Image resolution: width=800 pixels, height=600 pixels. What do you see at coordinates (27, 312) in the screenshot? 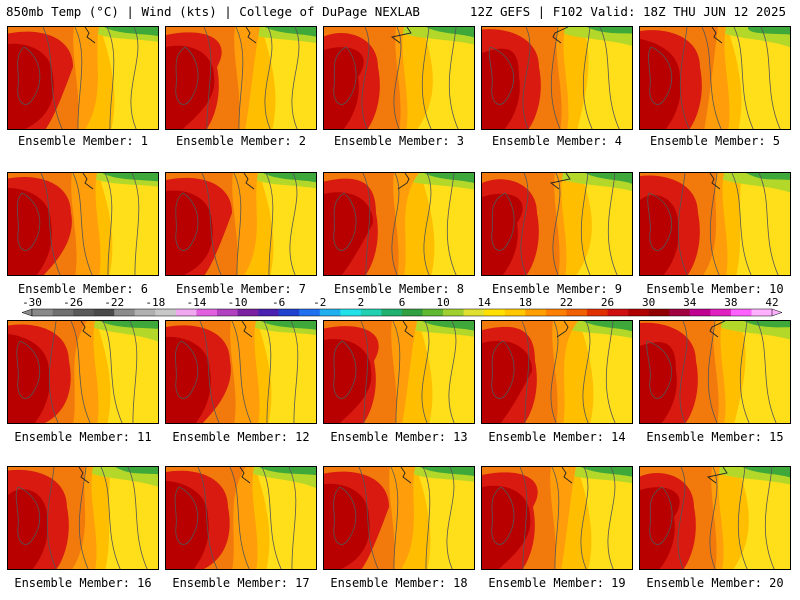
I see `colorbar-left-arrow` at bounding box center [27, 312].